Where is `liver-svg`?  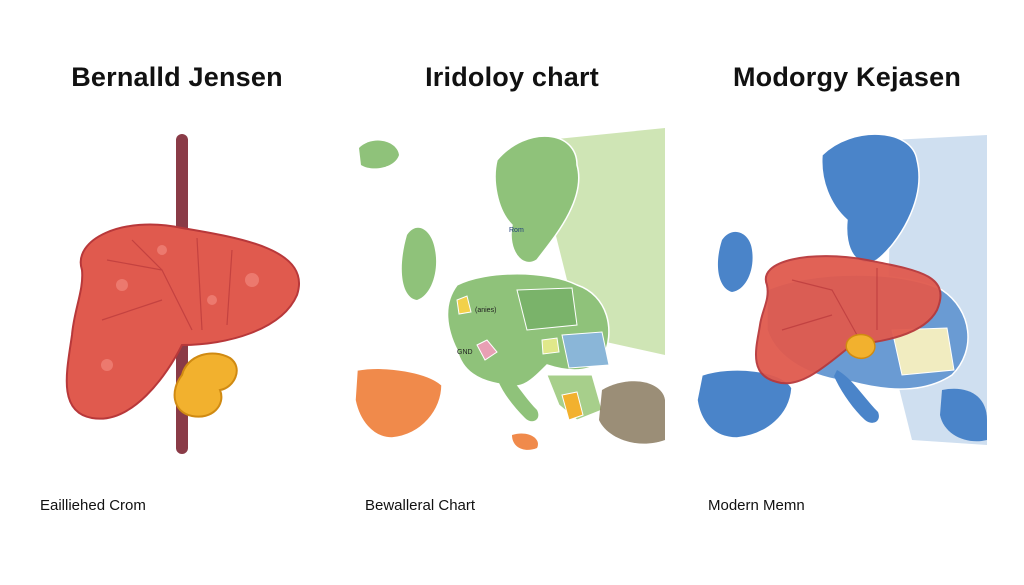 liver-svg is located at coordinates (182, 294).